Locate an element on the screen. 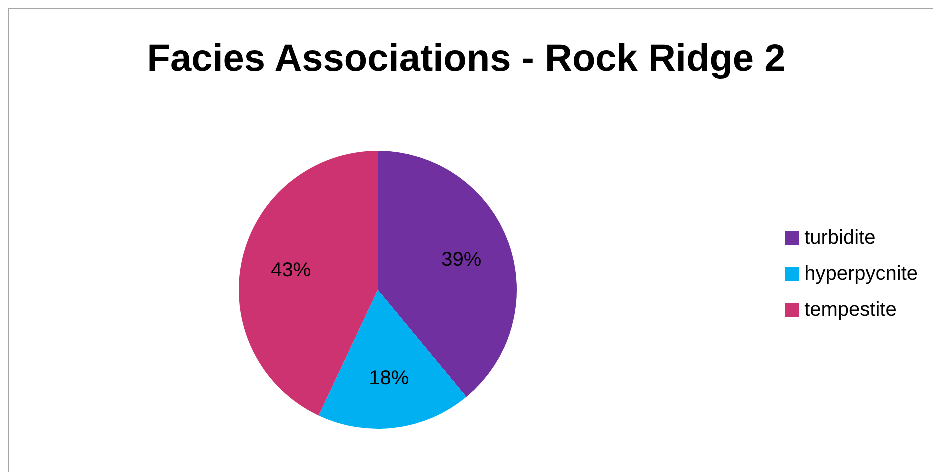 The width and height of the screenshot is (933, 472). pie-slice is located at coordinates (392, 359).